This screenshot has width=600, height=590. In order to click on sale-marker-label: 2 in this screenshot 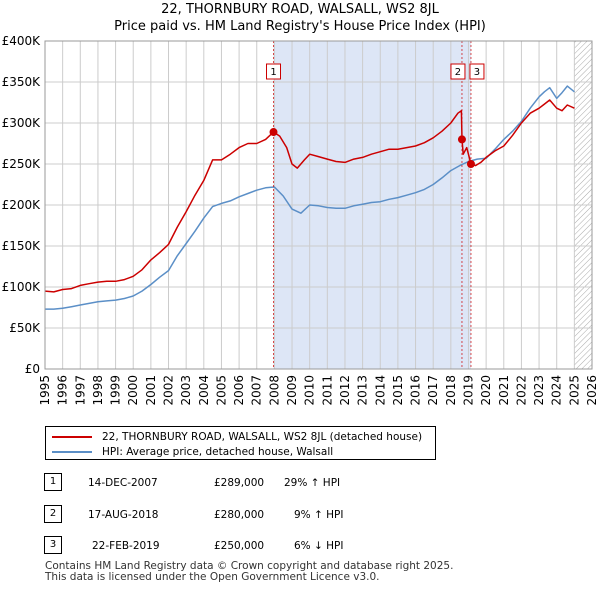, I will do `click(458, 72)`.